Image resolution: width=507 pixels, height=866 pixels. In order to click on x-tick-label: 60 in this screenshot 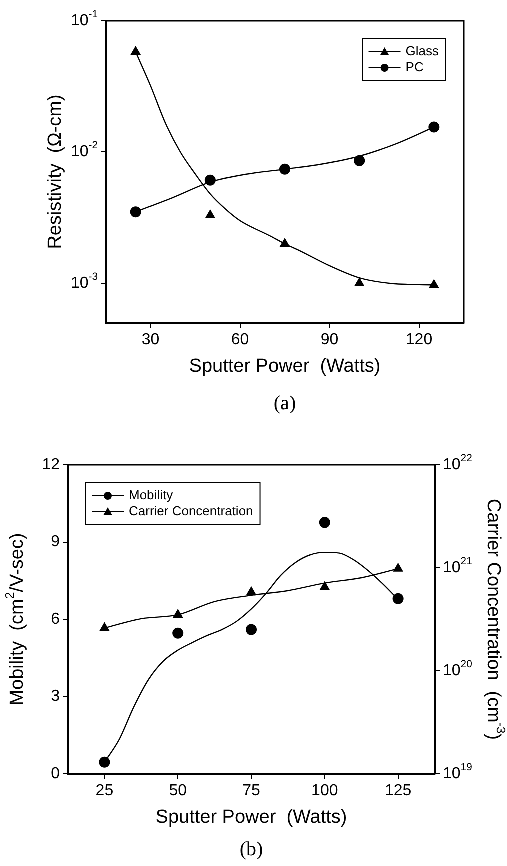, I will do `click(240, 339)`.